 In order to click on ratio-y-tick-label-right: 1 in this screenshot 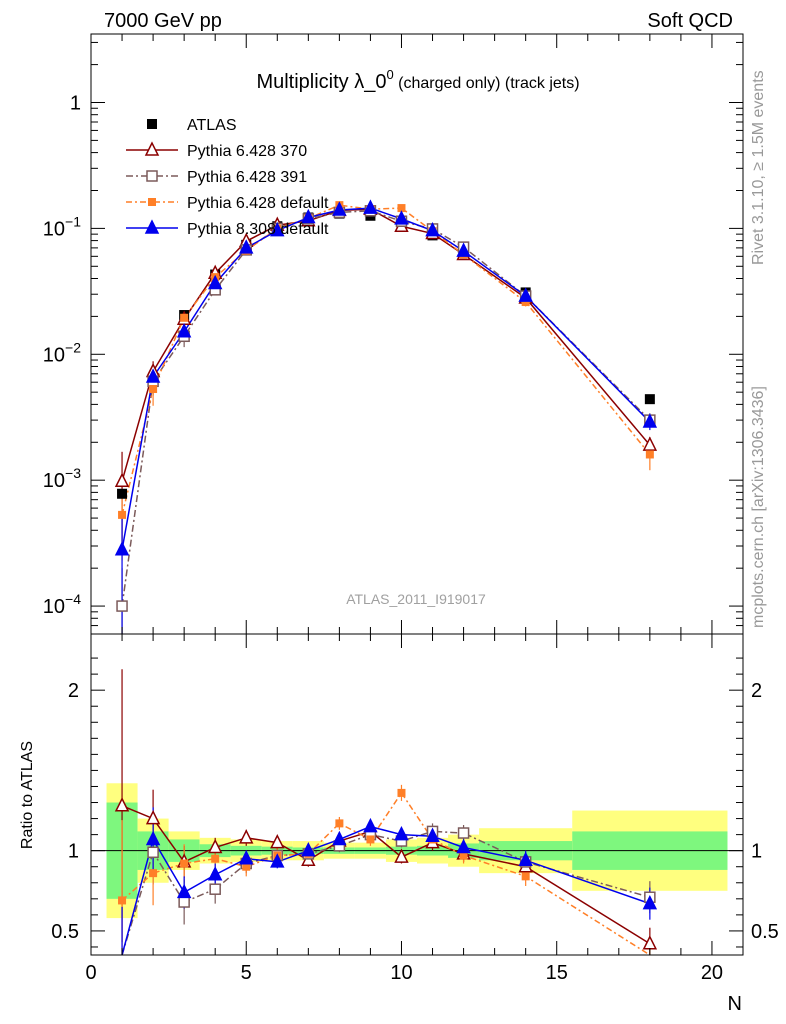, I will do `click(756, 852)`.